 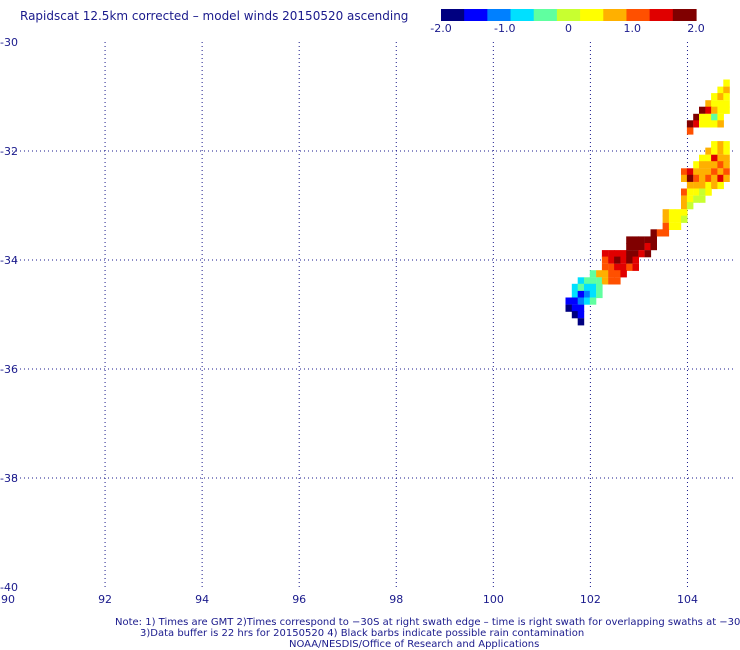 I want to click on latitude-tick-label: -38, so click(x=9, y=478).